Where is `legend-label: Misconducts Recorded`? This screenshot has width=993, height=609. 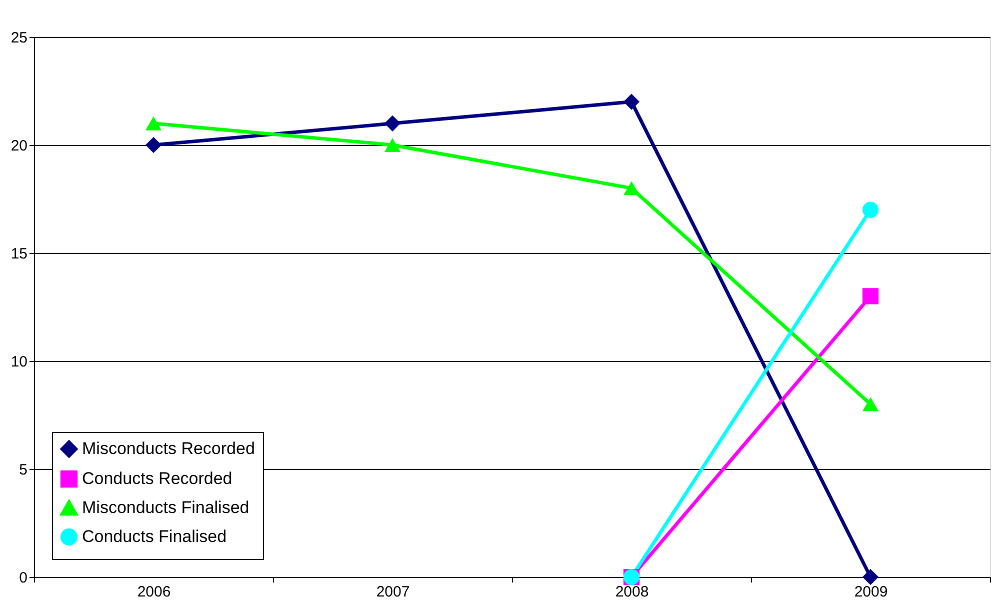
legend-label: Misconducts Recorded is located at coordinates (168, 448).